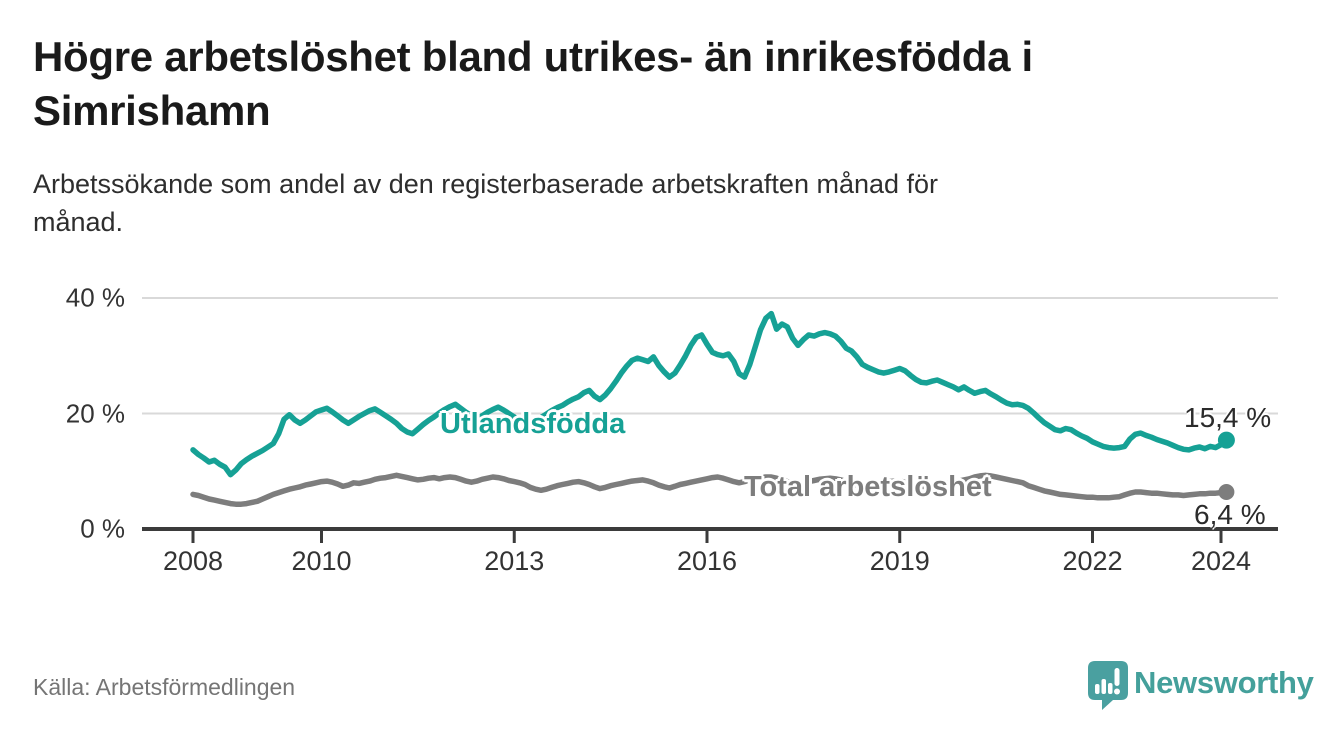 Image resolution: width=1340 pixels, height=734 pixels. I want to click on series-label-total-arbetsloshet: Total arbetslöshet, so click(868, 487).